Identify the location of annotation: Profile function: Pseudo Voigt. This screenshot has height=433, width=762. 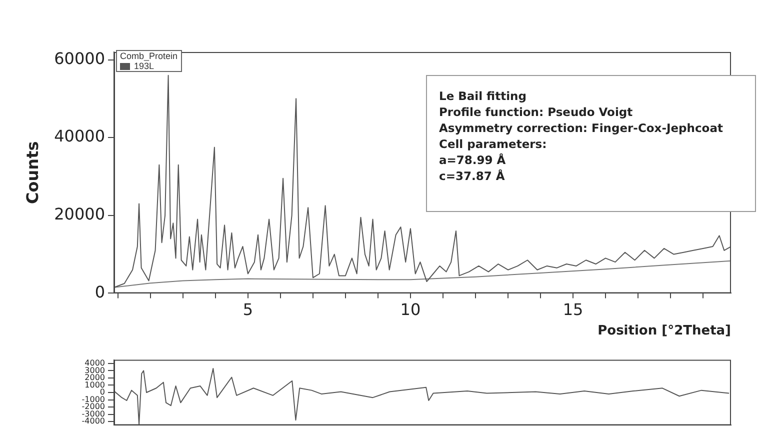
(536, 112).